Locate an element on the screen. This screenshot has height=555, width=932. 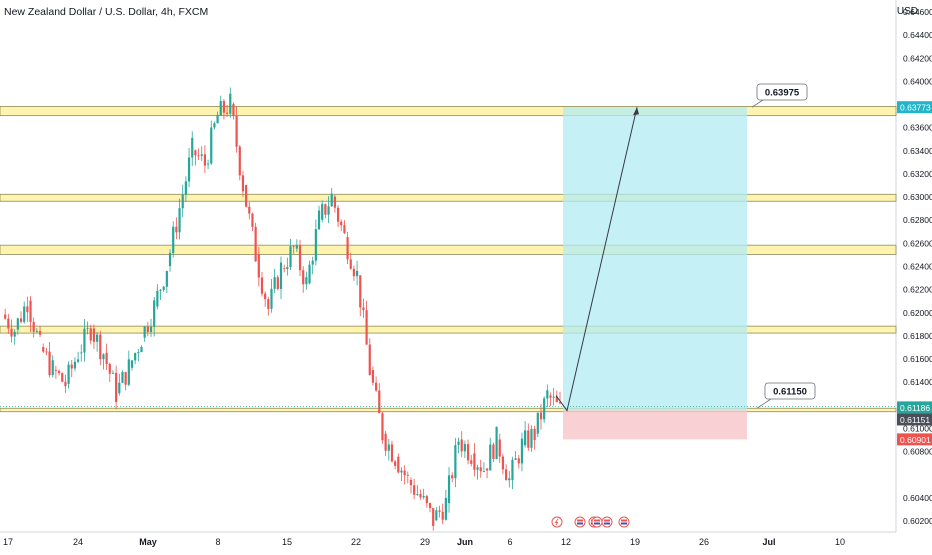
y-tick-label: 0.62200 is located at coordinates (917, 290).